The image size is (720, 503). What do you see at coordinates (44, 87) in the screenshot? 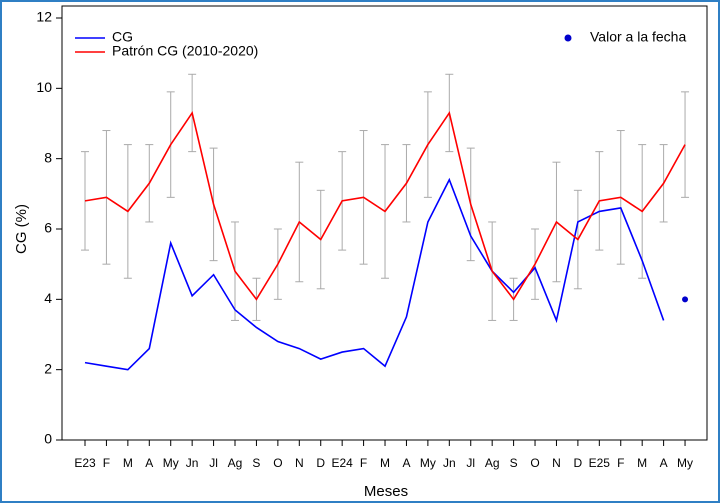
I see `y-tick-label: 10` at bounding box center [44, 87].